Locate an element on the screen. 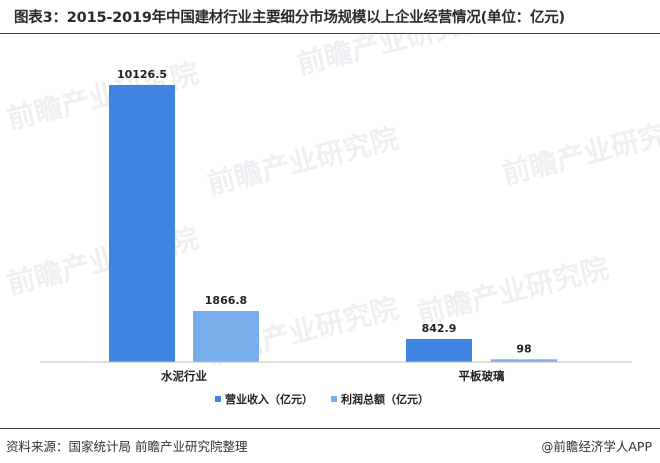 The image size is (660, 463). data-label: 1866.8 is located at coordinates (226, 300).